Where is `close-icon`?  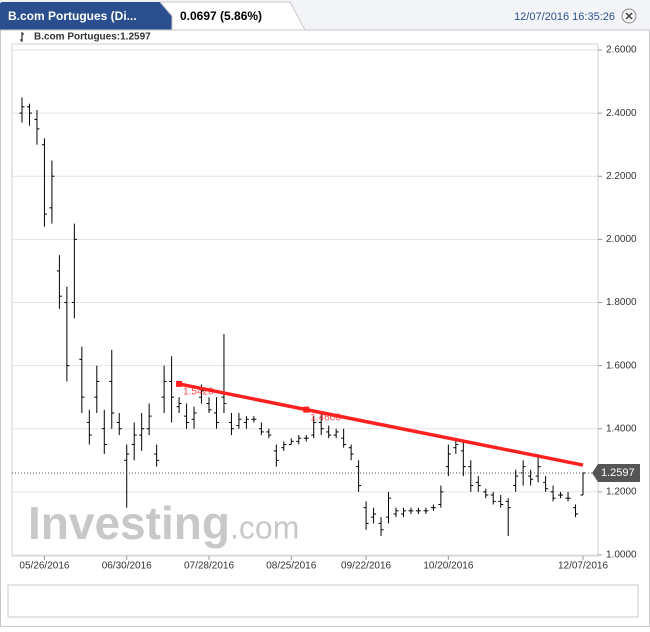
close-icon is located at coordinates (629, 16).